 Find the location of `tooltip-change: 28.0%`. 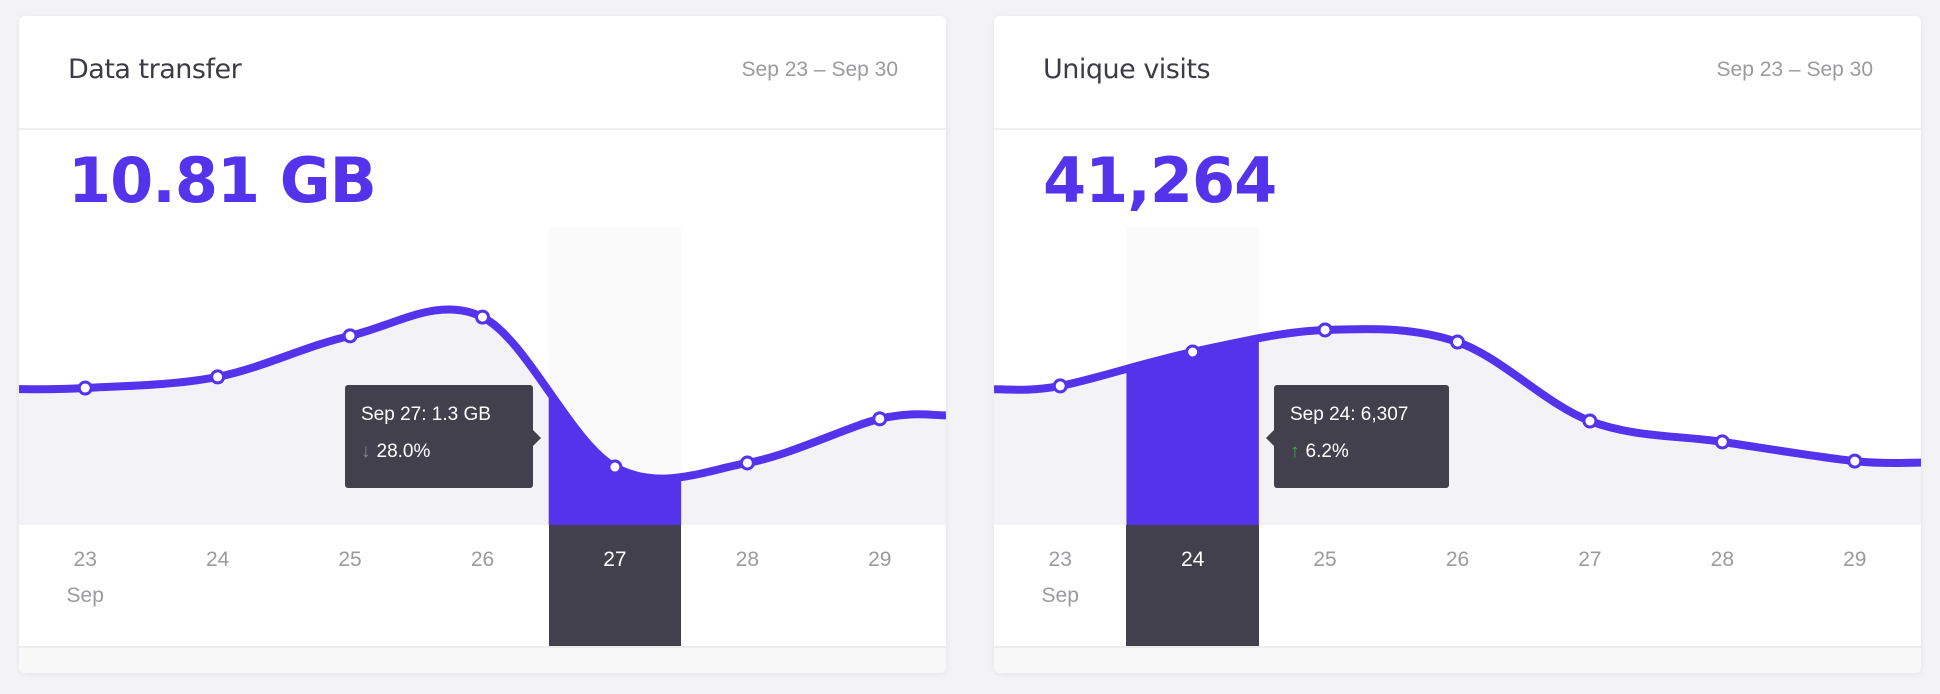

tooltip-change: 28.0% is located at coordinates (403, 451).